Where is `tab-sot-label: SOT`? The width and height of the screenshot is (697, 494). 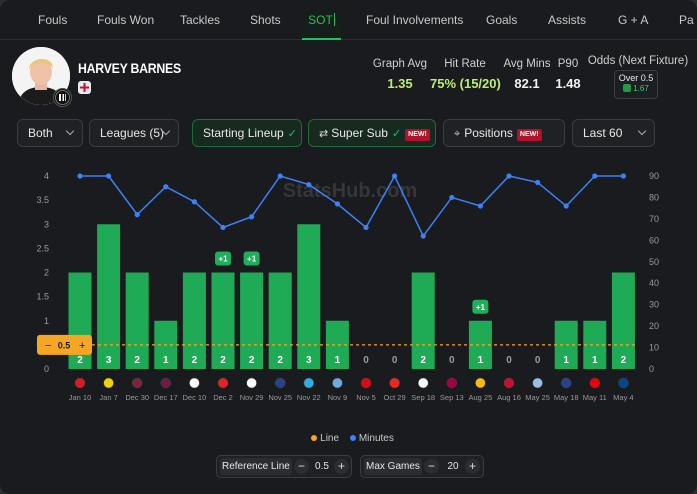 tab-sot-label: SOT is located at coordinates (320, 20).